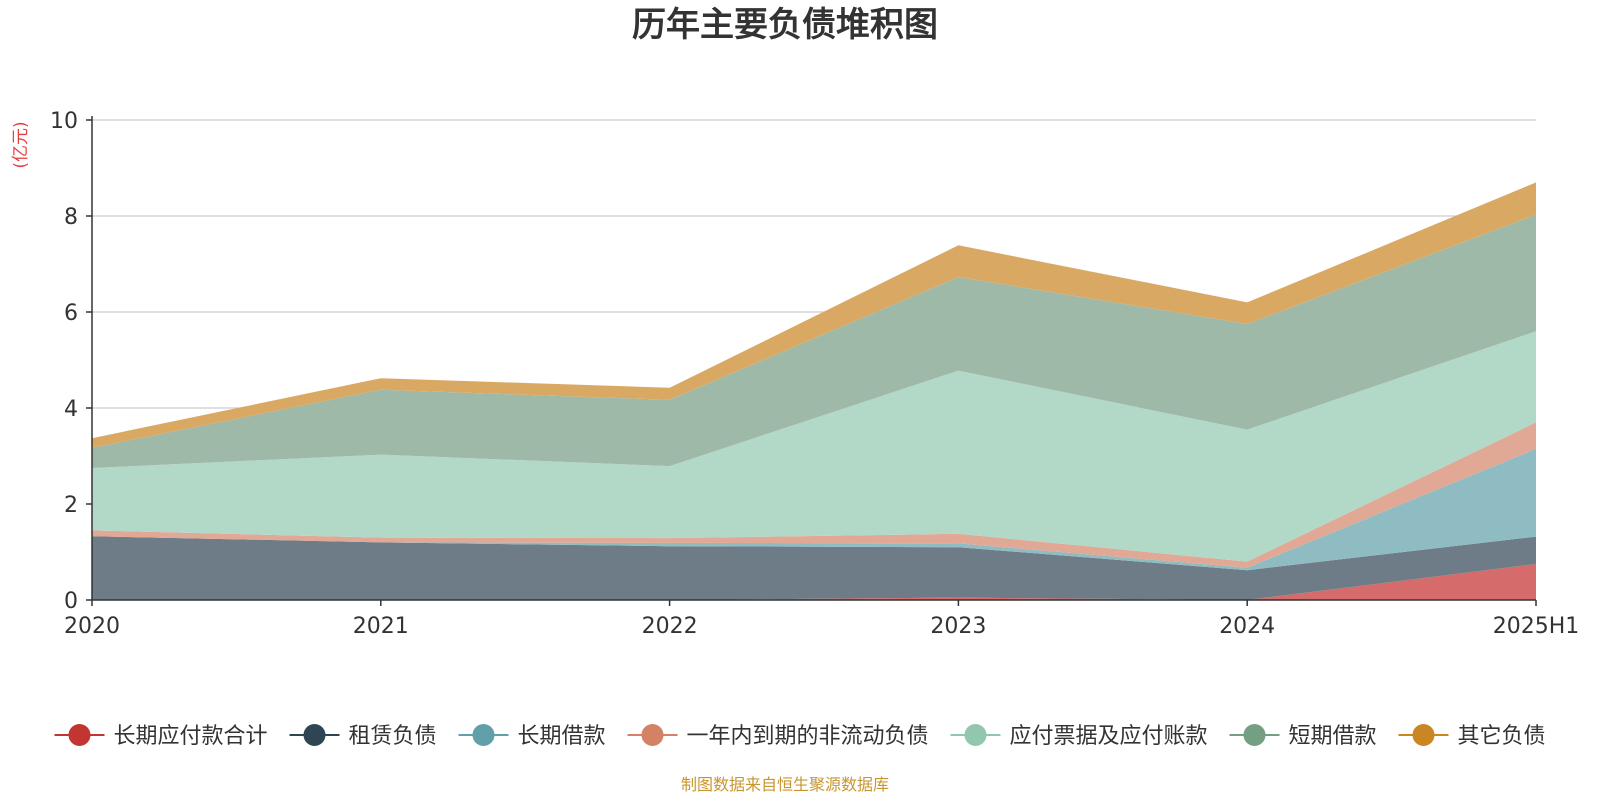 The image size is (1600, 800). Describe the element at coordinates (71, 505) in the screenshot. I see `y-tick-label: 2` at that location.